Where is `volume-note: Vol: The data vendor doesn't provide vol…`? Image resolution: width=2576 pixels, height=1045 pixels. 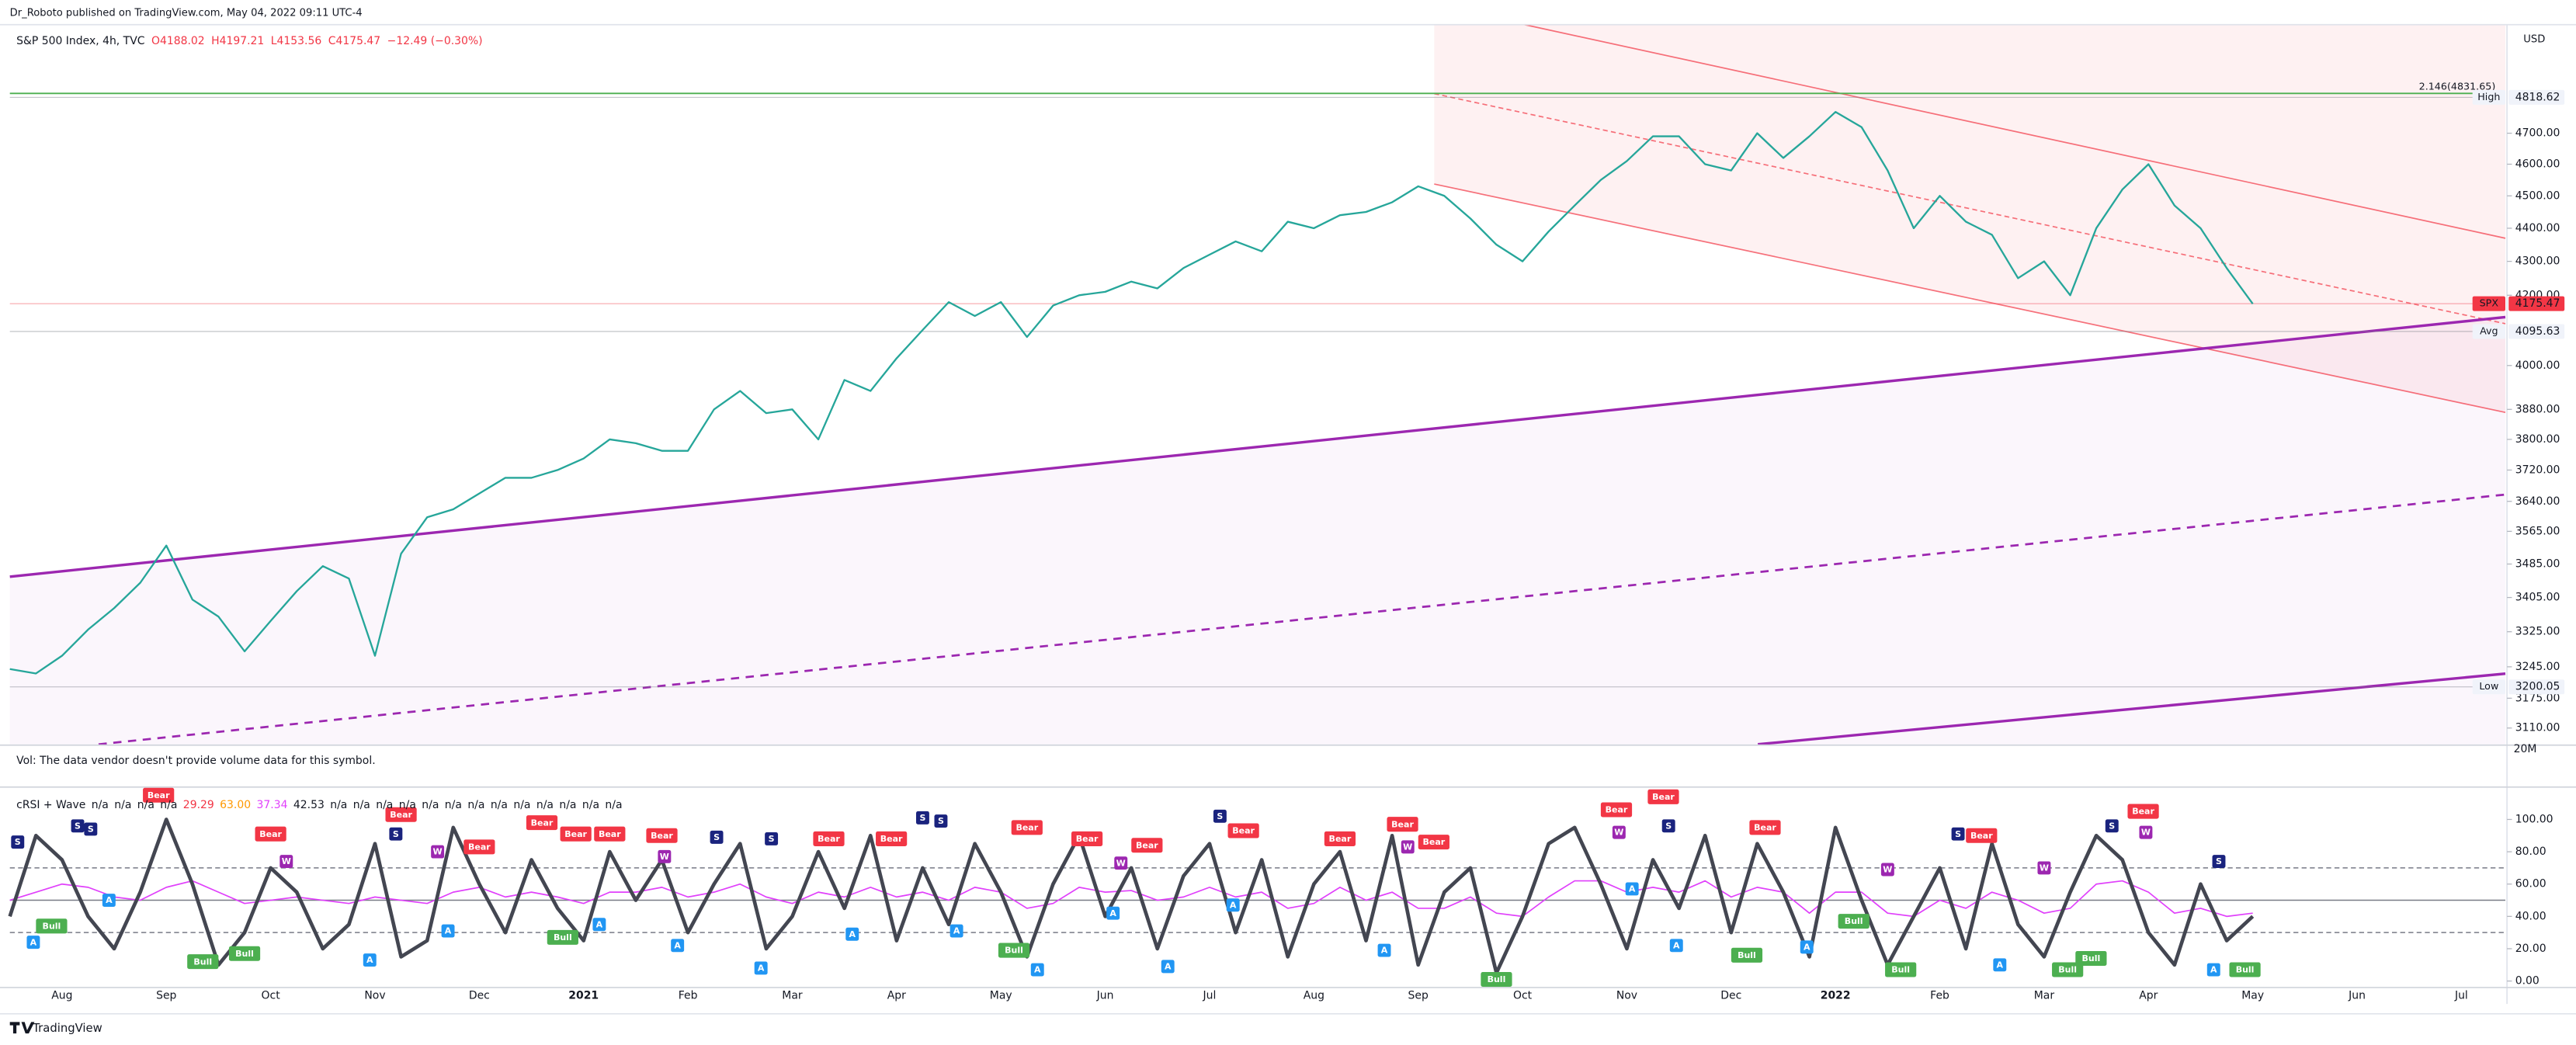 volume-note: Vol: The data vendor doesn't provide vol… is located at coordinates (195, 761).